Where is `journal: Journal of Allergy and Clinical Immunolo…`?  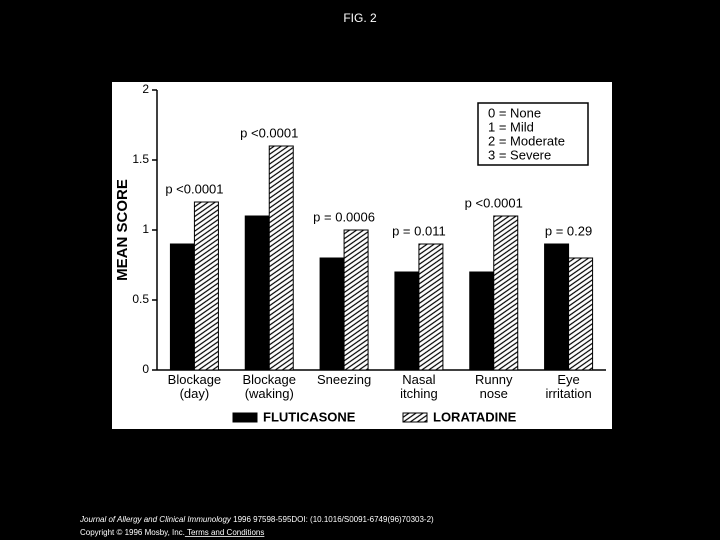 journal: Journal of Allergy and Clinical Immunolo… is located at coordinates (155, 519).